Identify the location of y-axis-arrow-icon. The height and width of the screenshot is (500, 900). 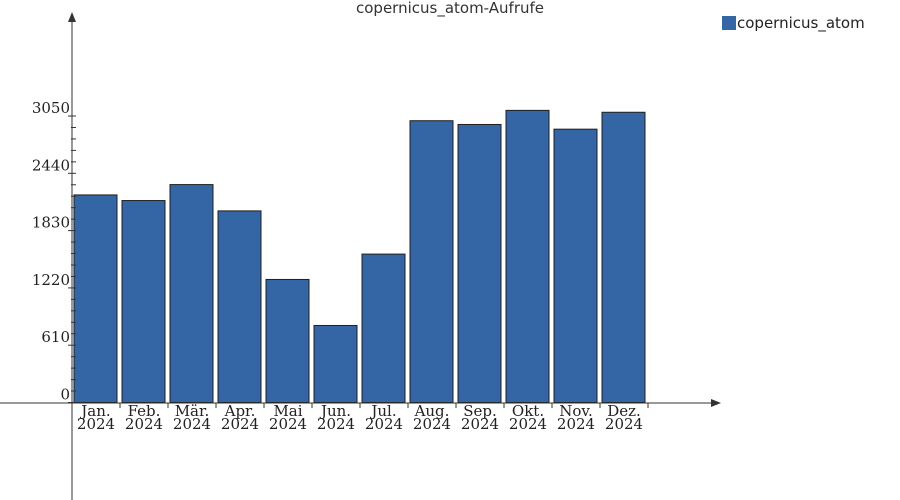
(72, 17).